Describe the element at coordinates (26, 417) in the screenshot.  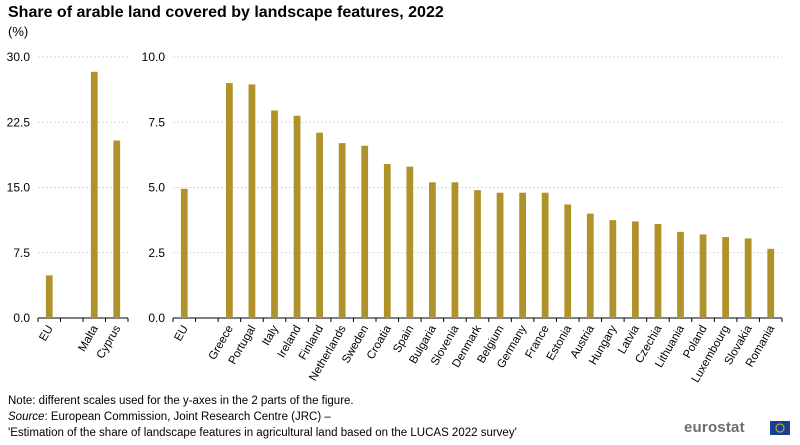
I see `source-label: Source` at that location.